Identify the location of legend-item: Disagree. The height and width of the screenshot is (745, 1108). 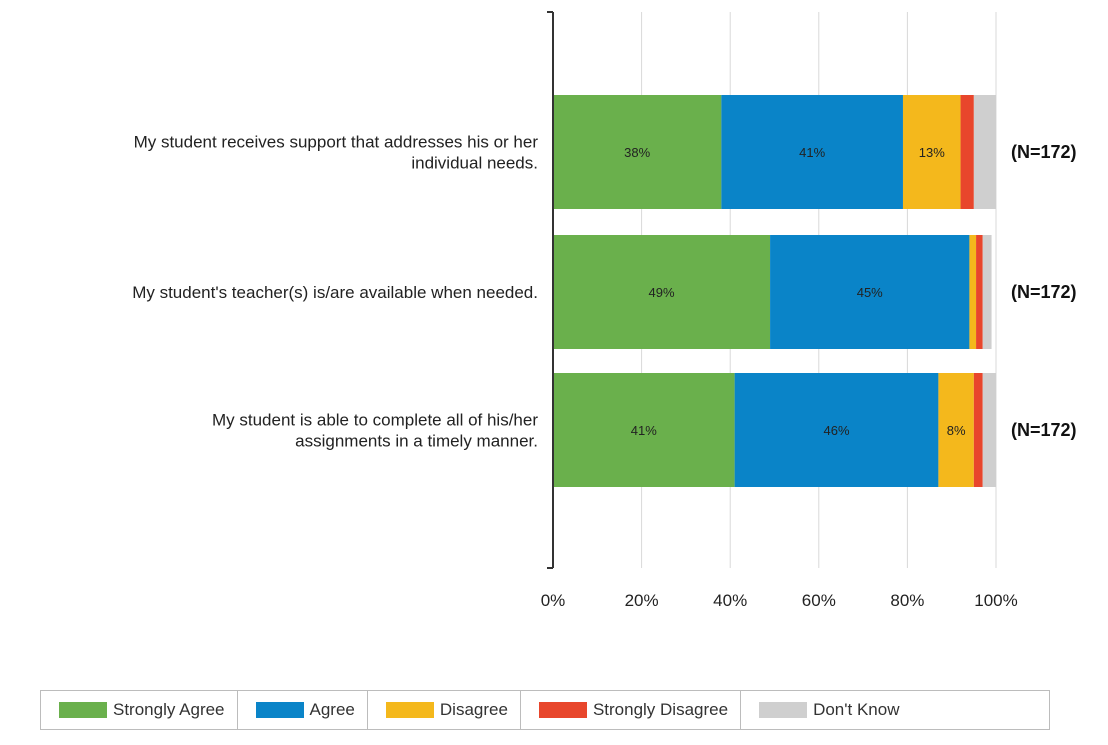
(444, 710).